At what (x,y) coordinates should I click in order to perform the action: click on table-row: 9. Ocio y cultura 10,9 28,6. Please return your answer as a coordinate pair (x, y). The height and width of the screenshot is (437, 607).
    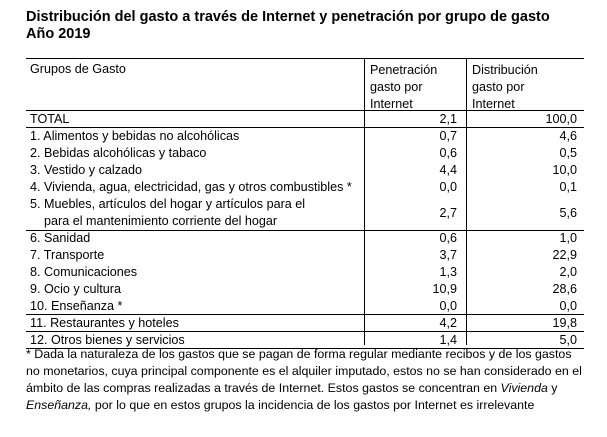
    Looking at the image, I should click on (303, 289).